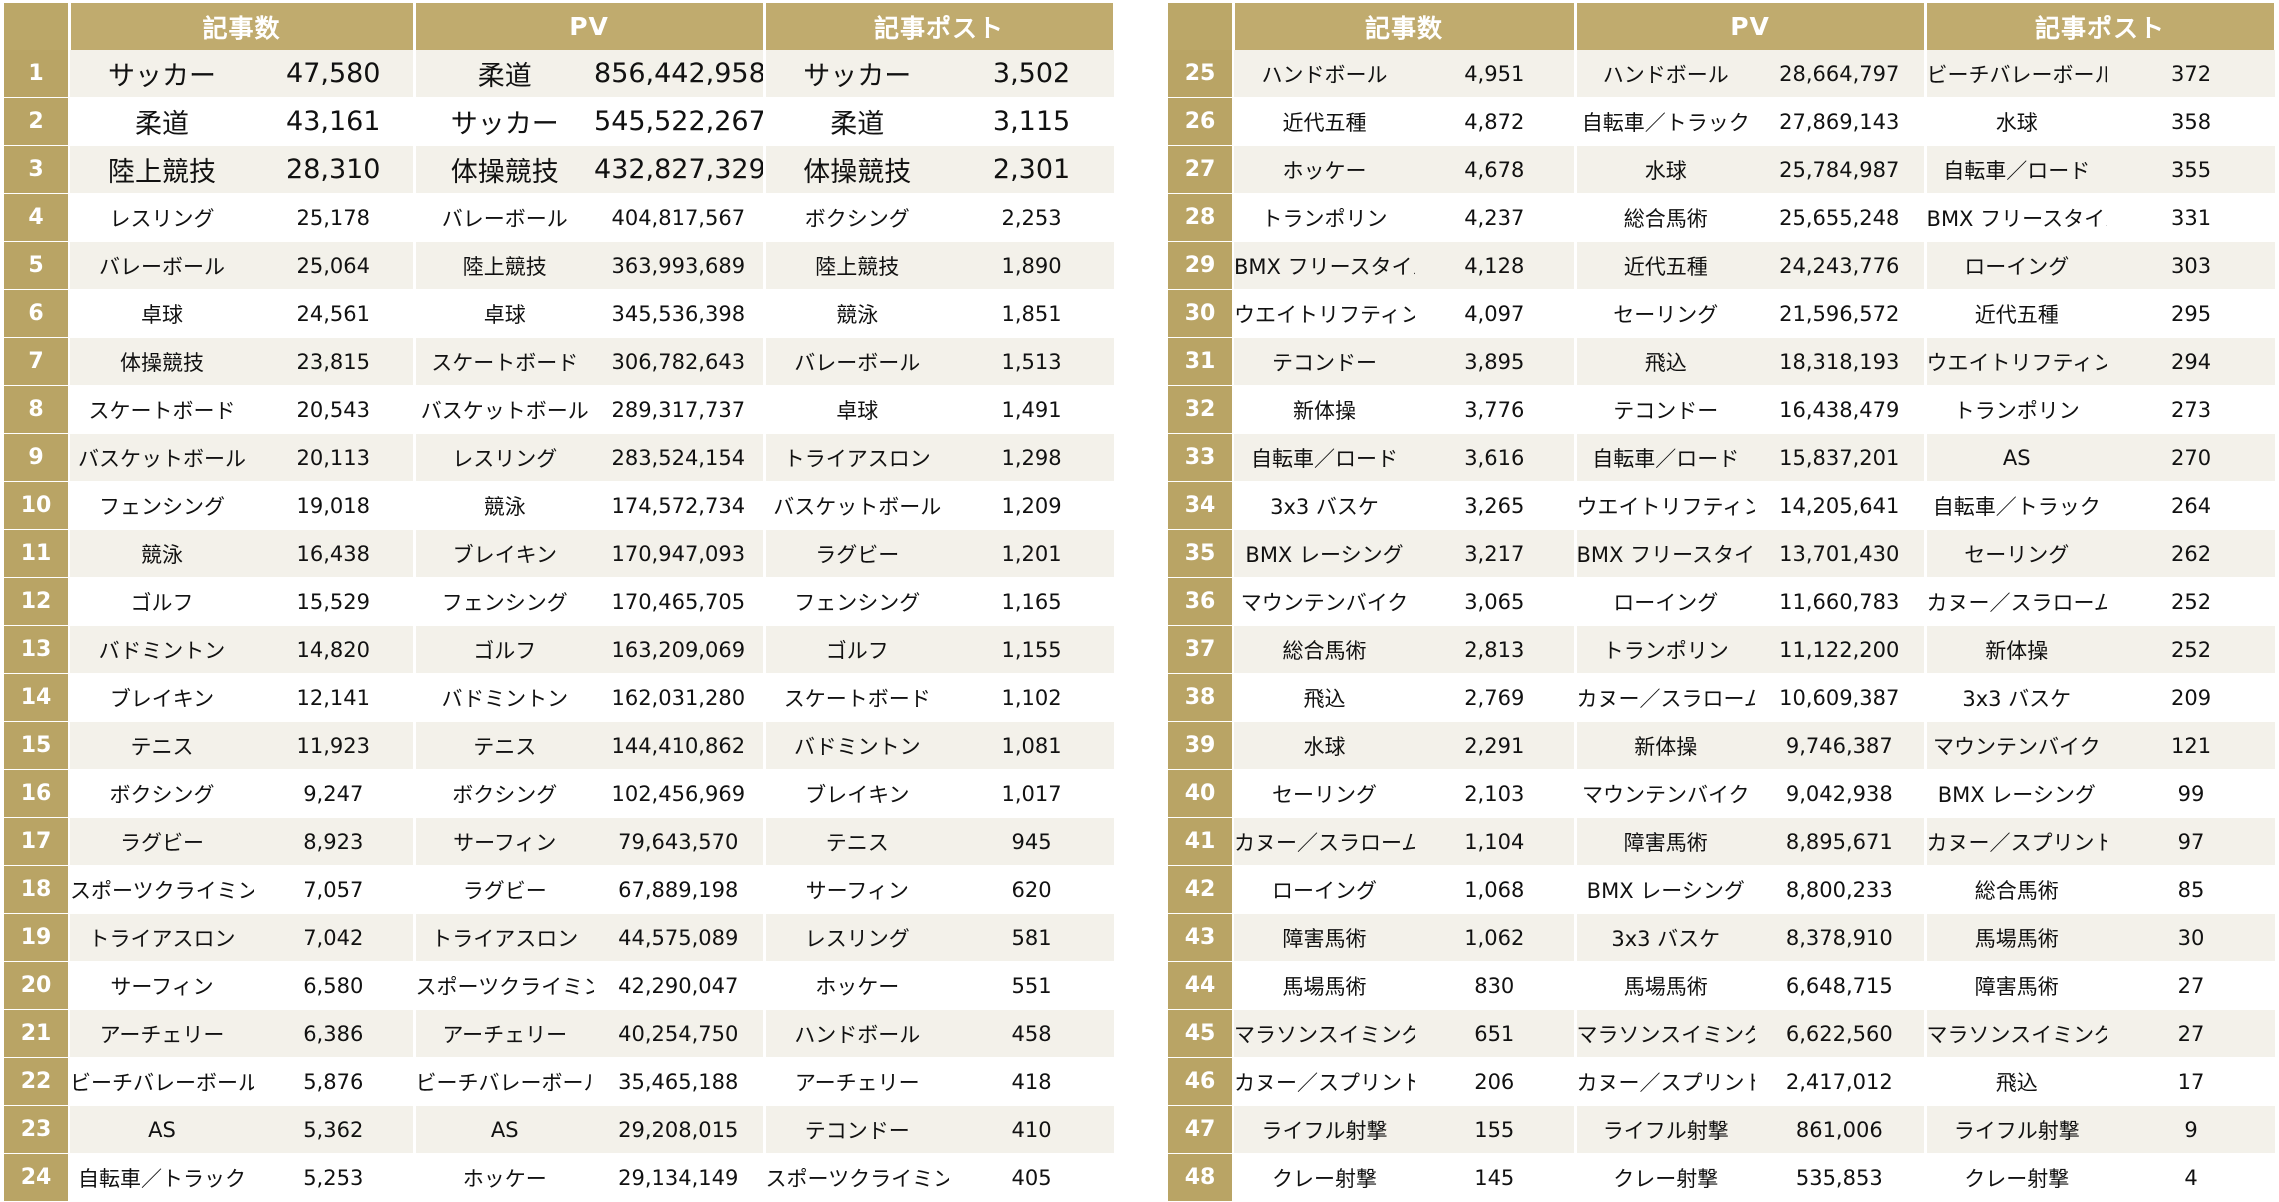  What do you see at coordinates (1324, 74) in the screenshot?
I see `article-sport-cell: ハンドボール` at bounding box center [1324, 74].